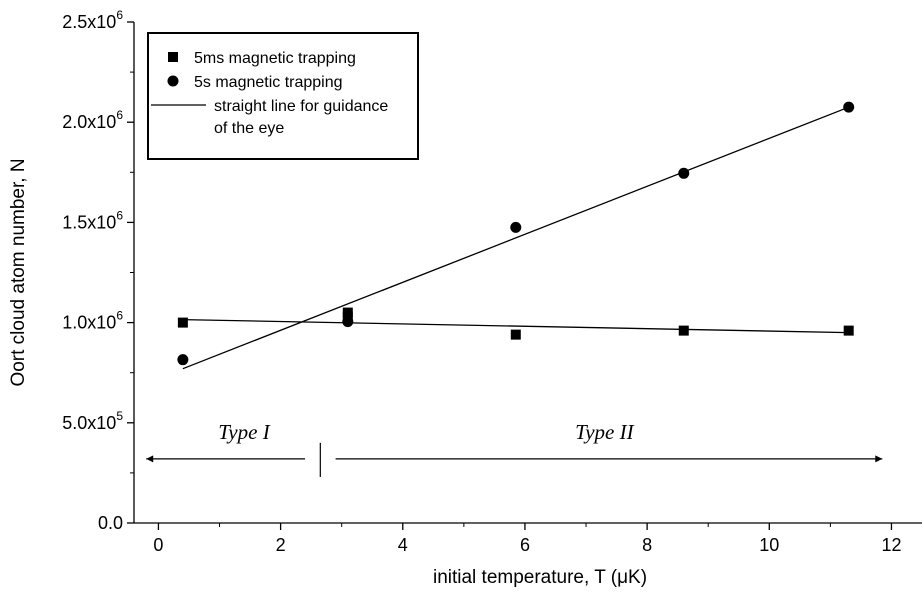  What do you see at coordinates (891, 545) in the screenshot?
I see `x-tick-label: 12` at bounding box center [891, 545].